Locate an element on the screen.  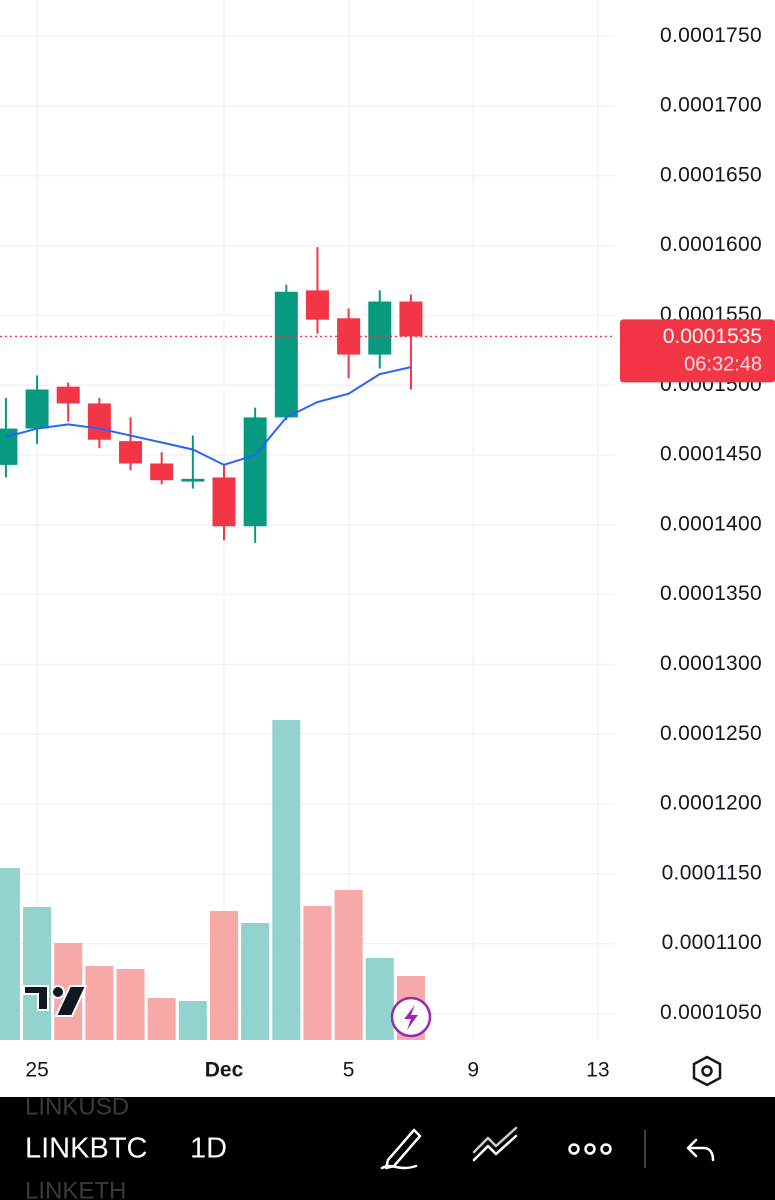
undo-button is located at coordinates (700, 1150).